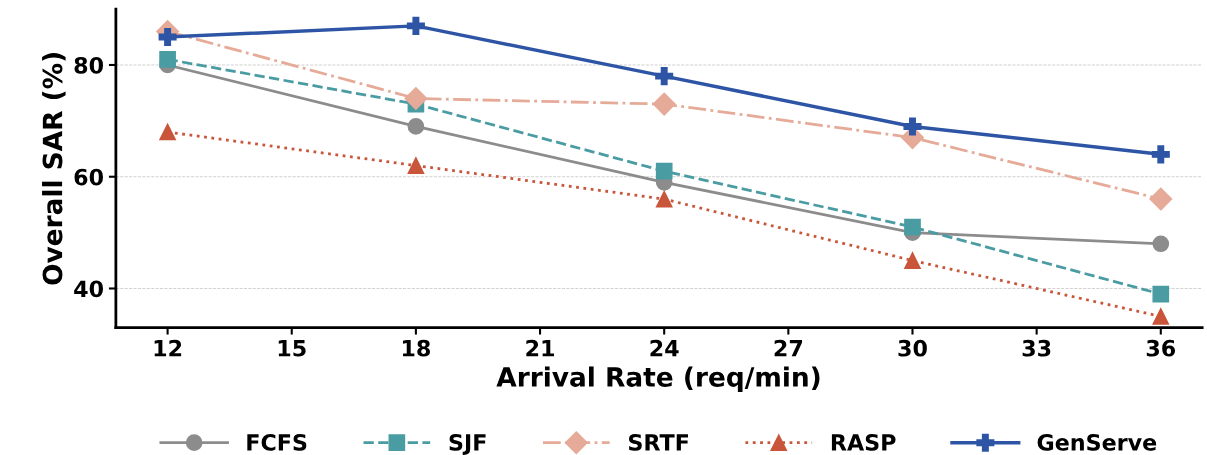 The width and height of the screenshot is (1207, 455). Describe the element at coordinates (664, 348) in the screenshot. I see `x-tick-label: 24` at that location.